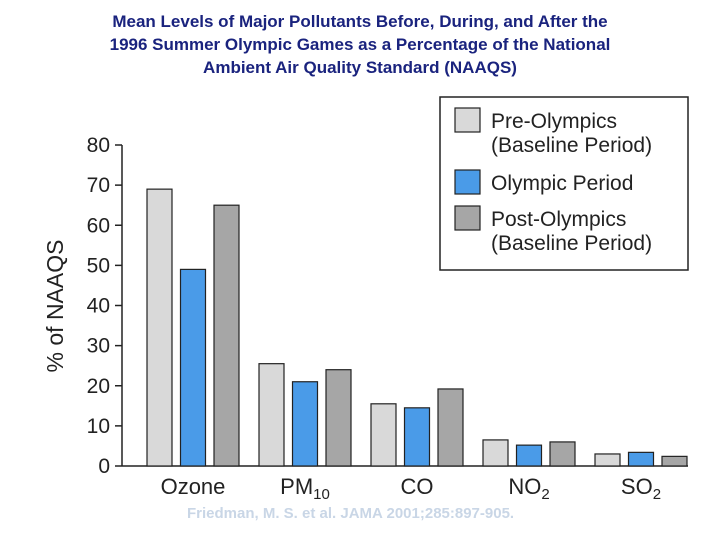 This screenshot has width=720, height=540. Describe the element at coordinates (558, 219) in the screenshot. I see `legend-label: Post-Olympics` at that location.